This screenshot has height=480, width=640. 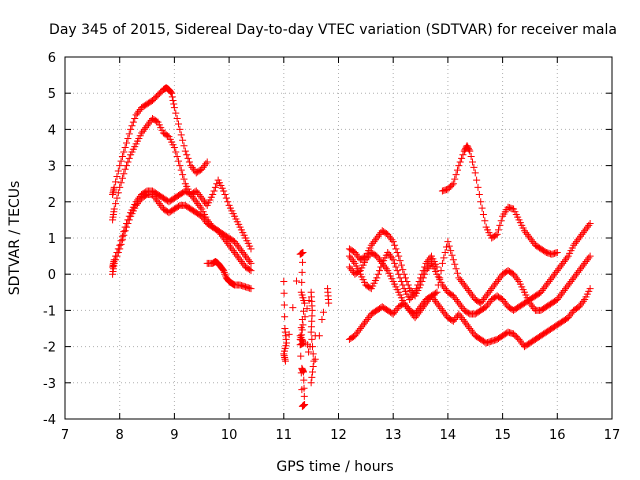 What do you see at coordinates (52, 239) in the screenshot?
I see `y-tick-label: 1` at bounding box center [52, 239].